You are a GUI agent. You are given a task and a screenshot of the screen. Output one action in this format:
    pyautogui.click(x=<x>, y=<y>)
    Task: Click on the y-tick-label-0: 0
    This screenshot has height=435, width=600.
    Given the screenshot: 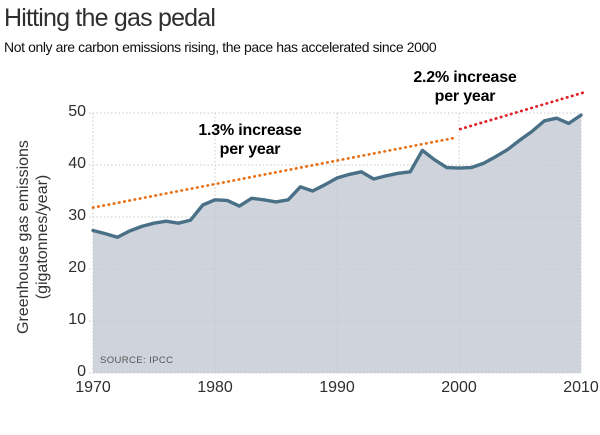 What is the action you would take?
    pyautogui.click(x=81, y=371)
    